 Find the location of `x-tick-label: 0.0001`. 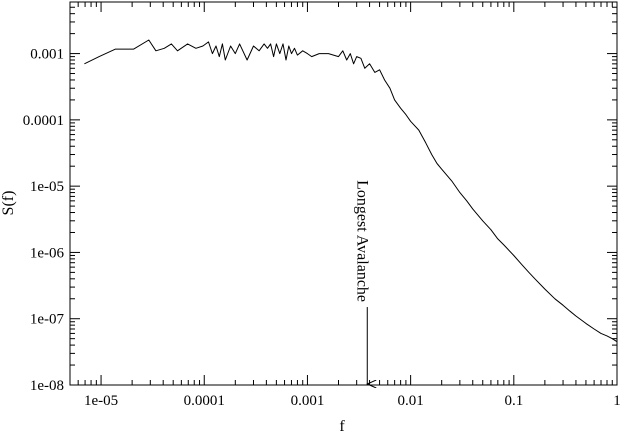

x-tick-label: 0.0001 is located at coordinates (204, 401).